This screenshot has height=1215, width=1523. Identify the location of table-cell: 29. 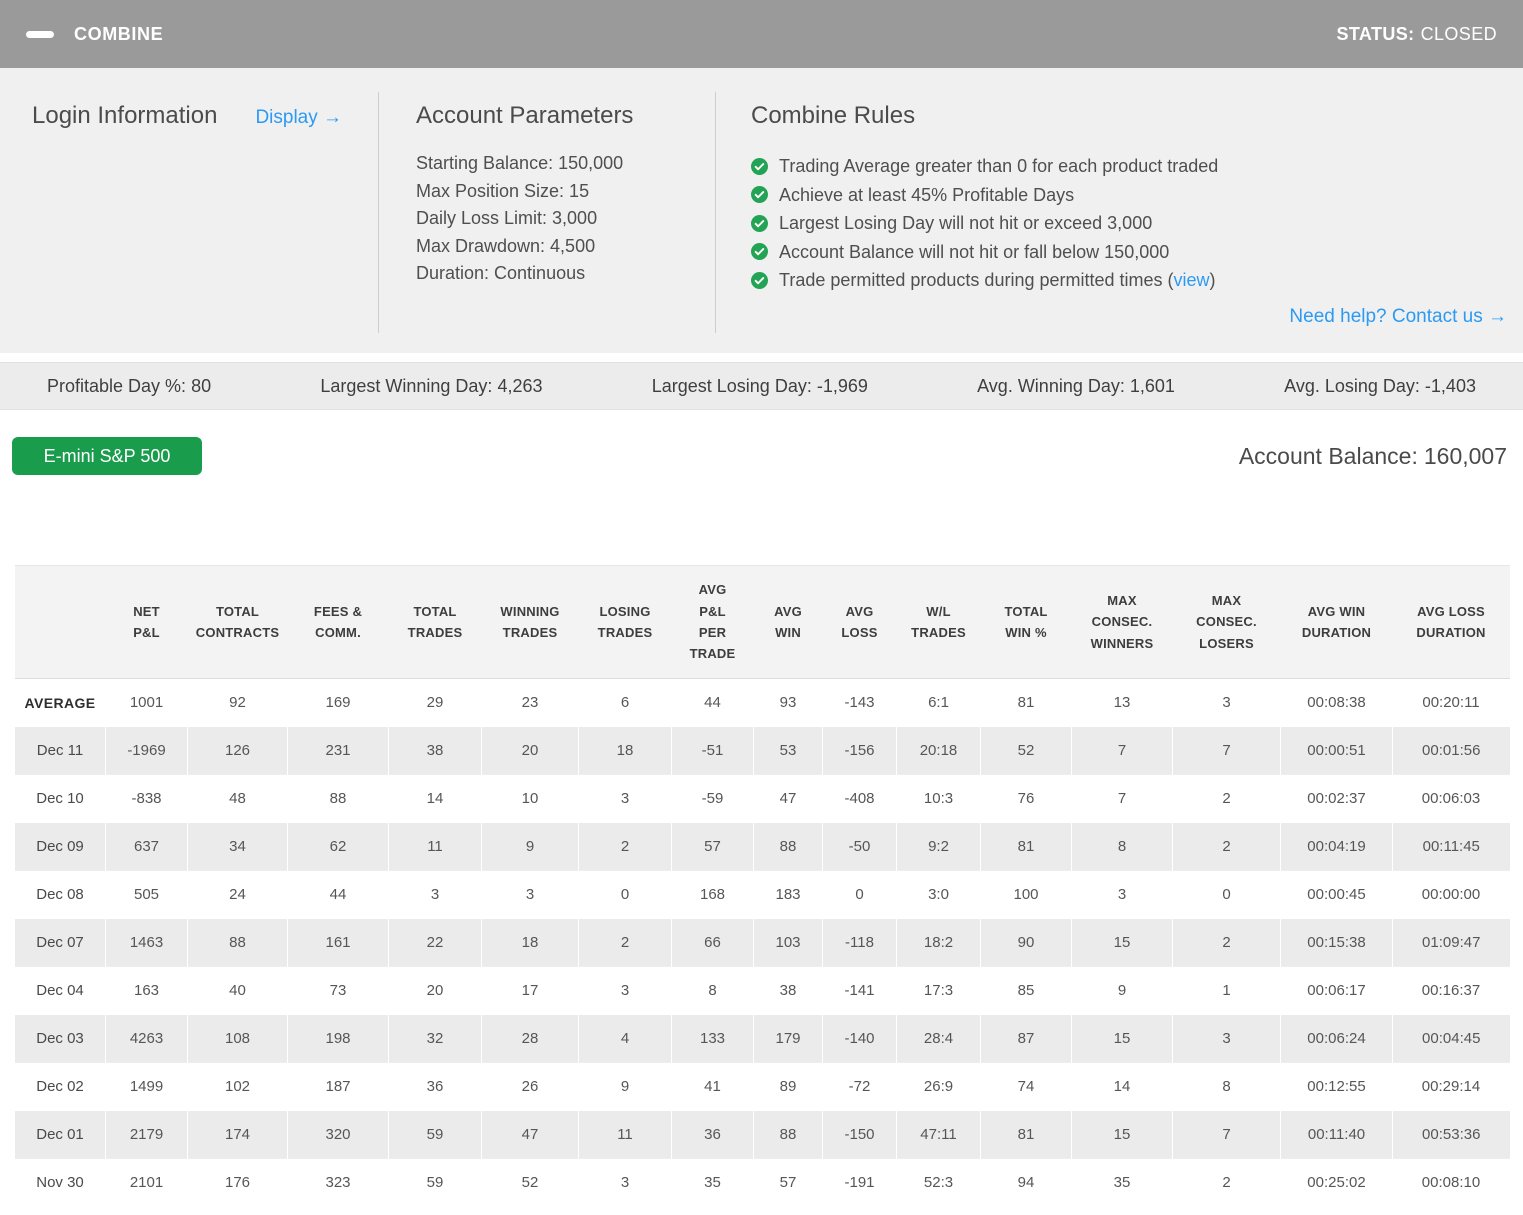
(435, 702).